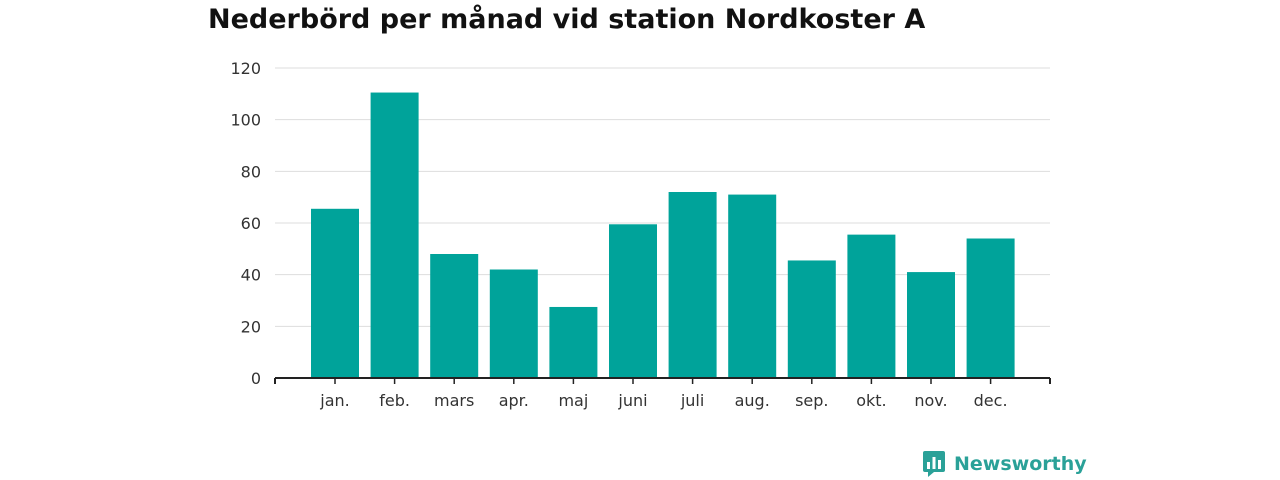  I want to click on newsworthy-logo-icon, so click(934, 464).